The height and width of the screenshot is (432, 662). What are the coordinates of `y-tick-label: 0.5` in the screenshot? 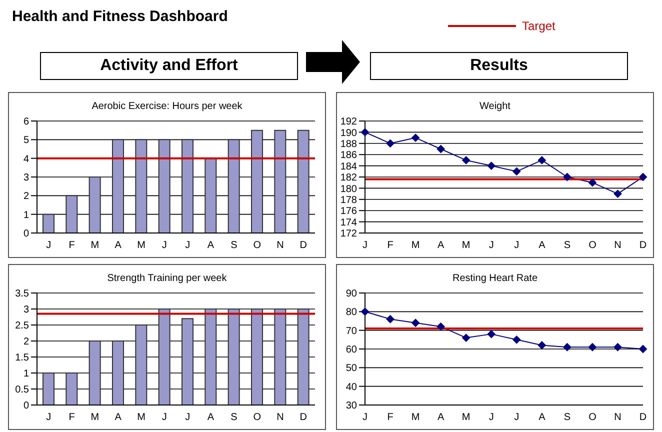 It's located at (22, 390).